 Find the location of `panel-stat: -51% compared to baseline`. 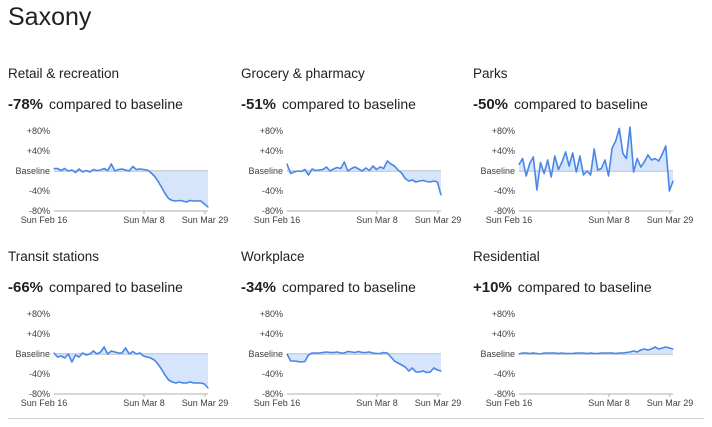

panel-stat: -51% compared to baseline is located at coordinates (328, 104).